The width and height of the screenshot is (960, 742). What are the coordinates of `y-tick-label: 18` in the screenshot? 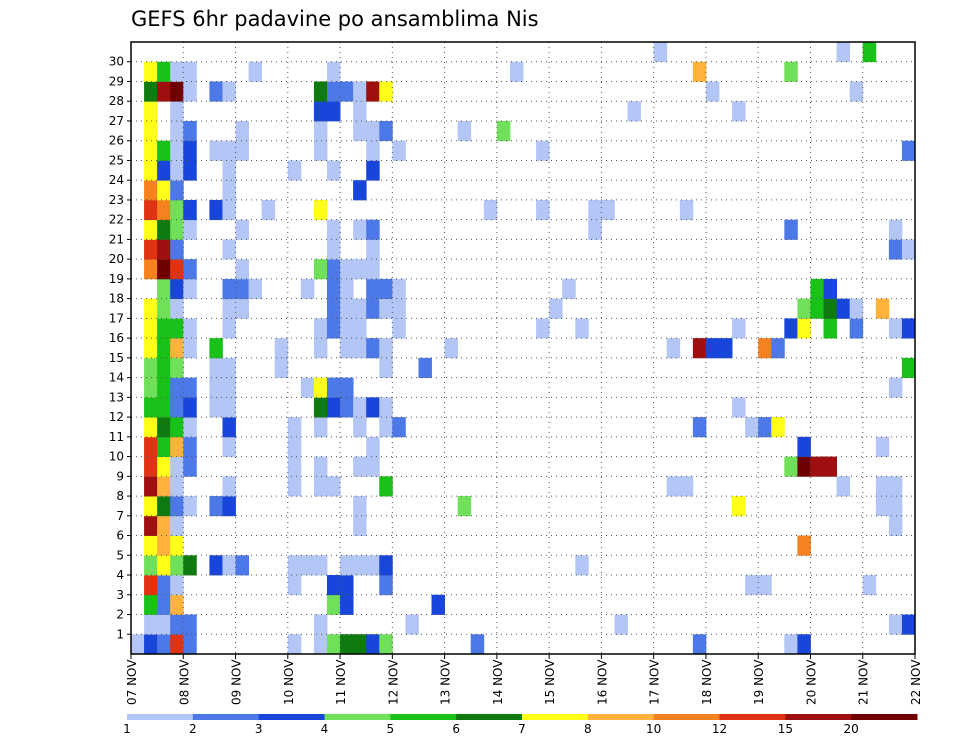 It's located at (116, 299).